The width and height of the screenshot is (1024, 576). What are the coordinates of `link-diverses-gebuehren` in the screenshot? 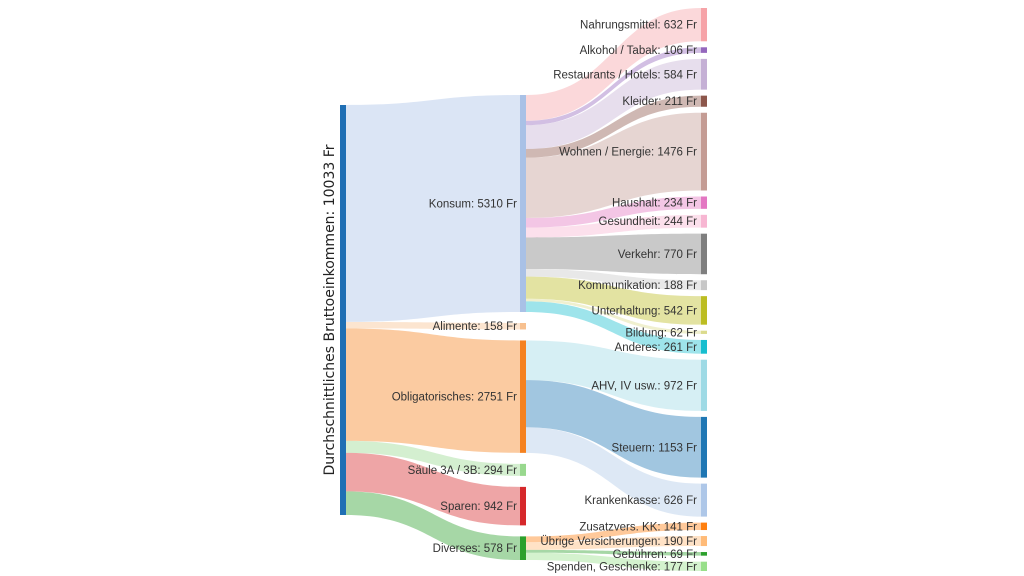 It's located at (613, 552).